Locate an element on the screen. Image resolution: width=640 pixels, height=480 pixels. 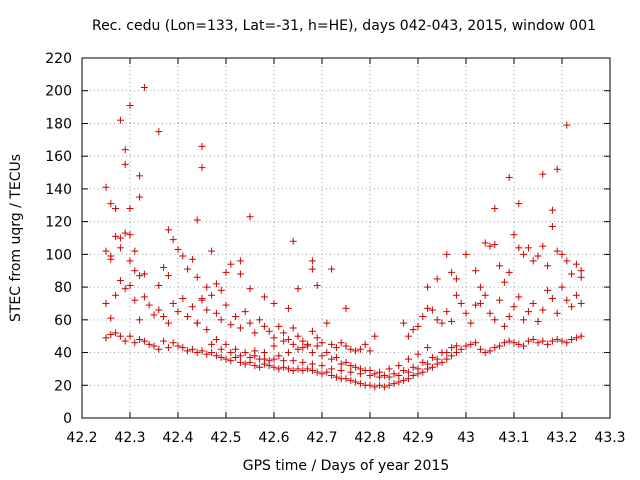
x-tick-label: 43.1 is located at coordinates (513, 438).